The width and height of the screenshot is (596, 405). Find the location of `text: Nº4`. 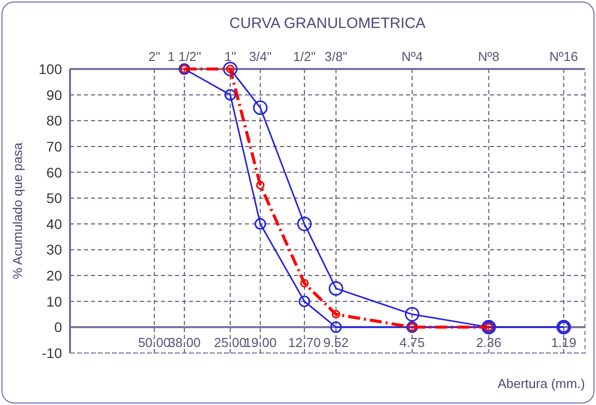

text: Nº4 is located at coordinates (412, 56).